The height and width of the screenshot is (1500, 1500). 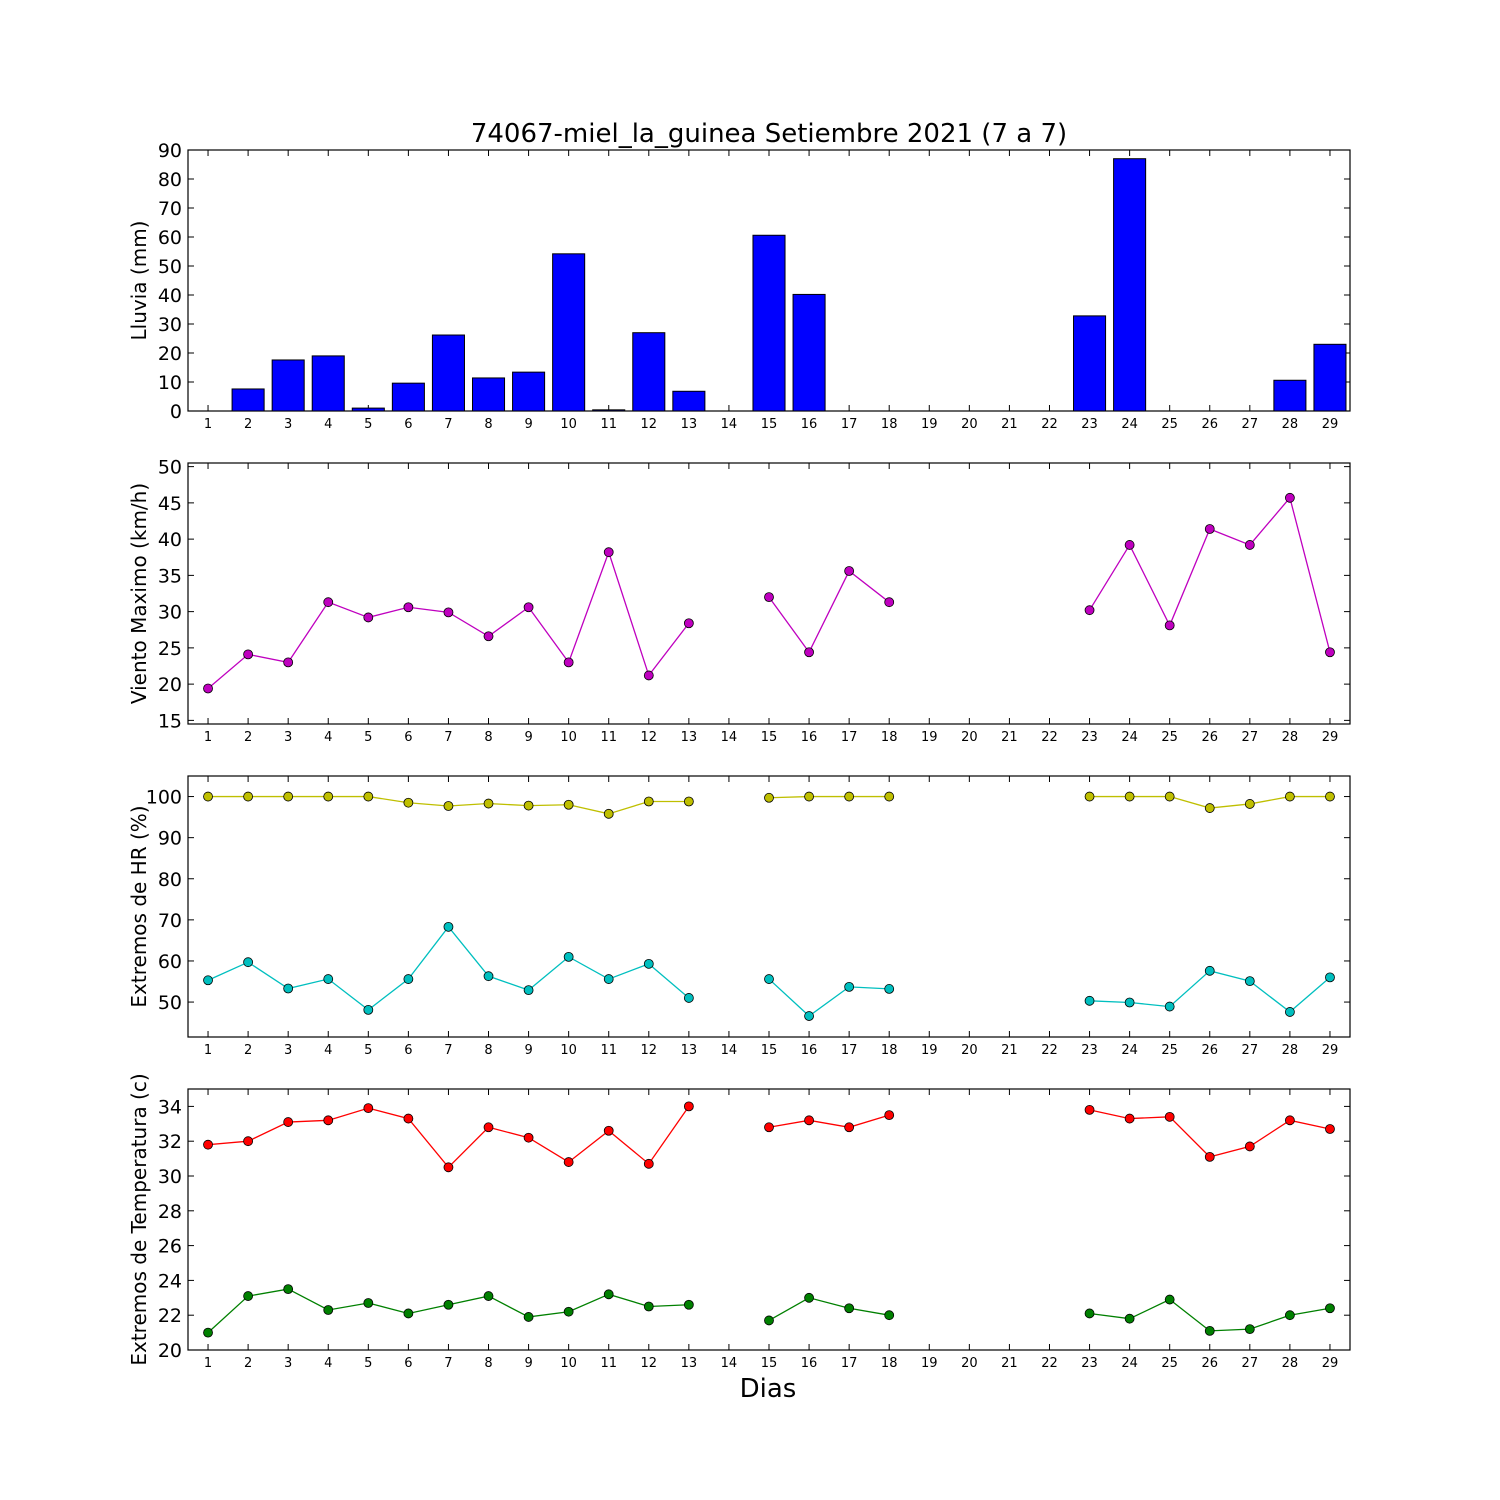 What do you see at coordinates (170, 1316) in the screenshot?
I see `y-tick-label: 22` at bounding box center [170, 1316].